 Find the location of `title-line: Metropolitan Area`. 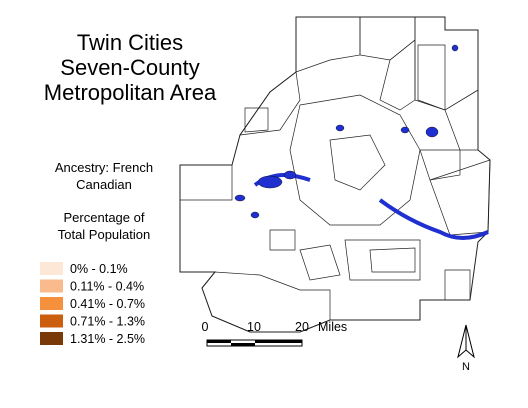

title-line: Metropolitan Area is located at coordinates (130, 92).